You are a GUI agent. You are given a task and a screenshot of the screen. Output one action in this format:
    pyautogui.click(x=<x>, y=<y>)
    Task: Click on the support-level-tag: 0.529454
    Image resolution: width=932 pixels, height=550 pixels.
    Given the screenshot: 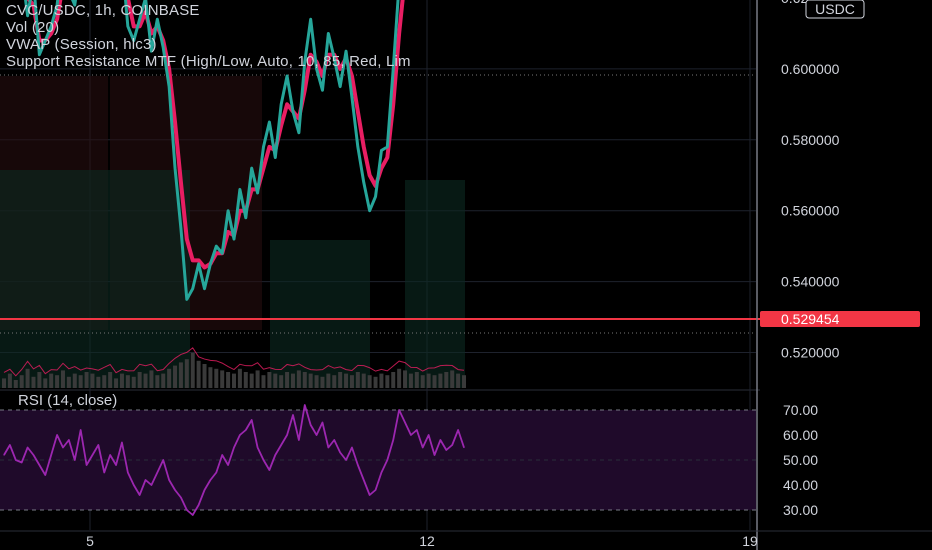 What is the action you would take?
    pyautogui.click(x=840, y=318)
    